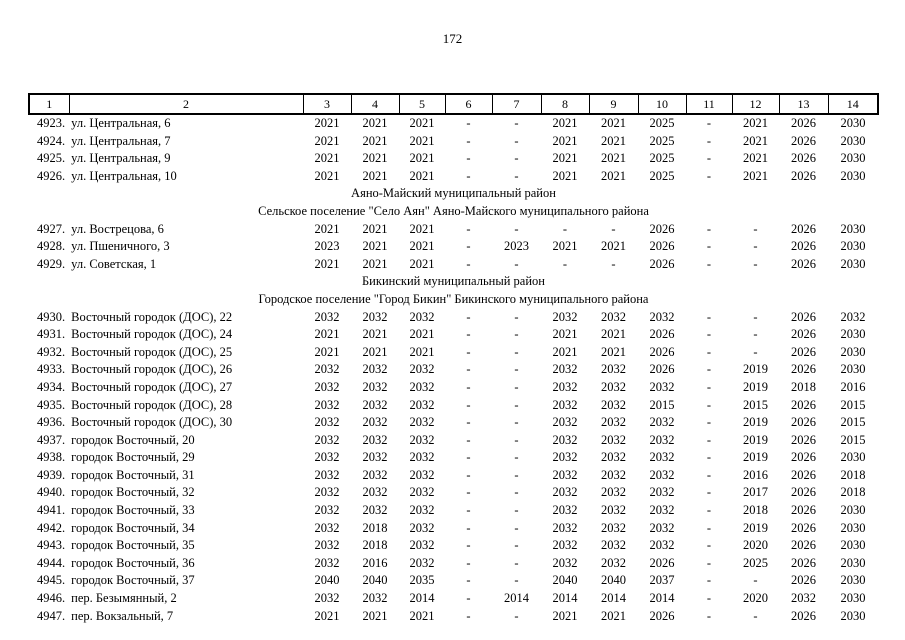 Image resolution: width=905 pixels, height=640 pixels. Describe the element at coordinates (166, 406) in the screenshot. I see `address-cell: 4935. Восточный городок (ДОС), 28` at that location.